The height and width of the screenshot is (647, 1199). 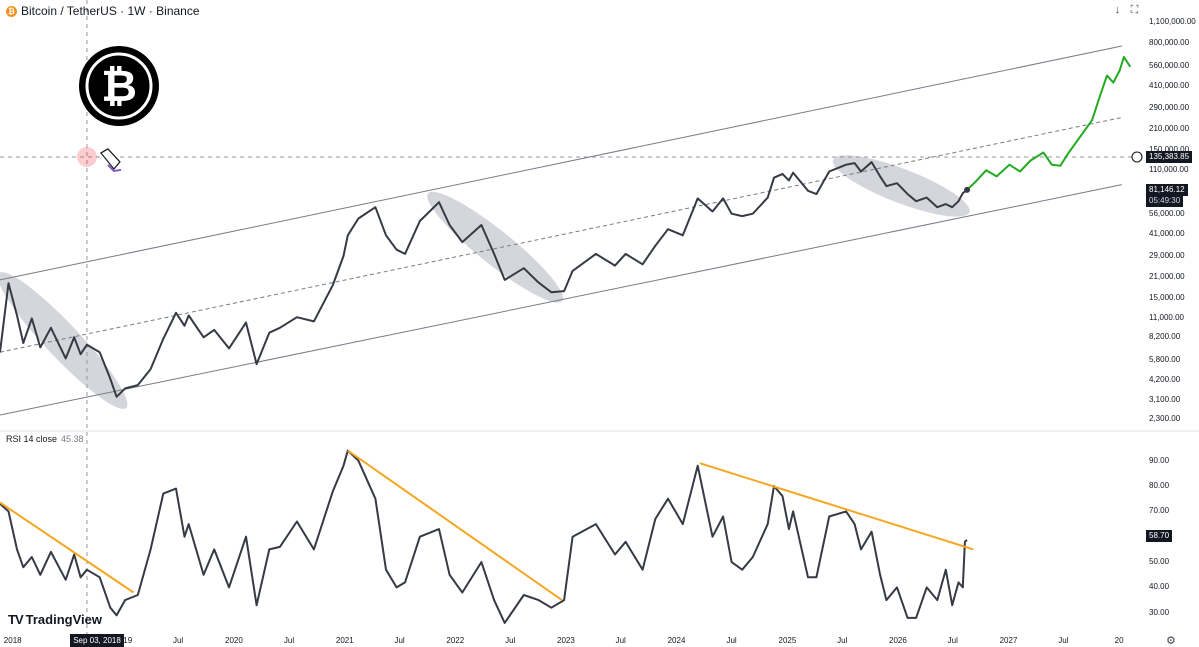 I want to click on price-tick-label: 3,100.00, so click(x=1165, y=399).